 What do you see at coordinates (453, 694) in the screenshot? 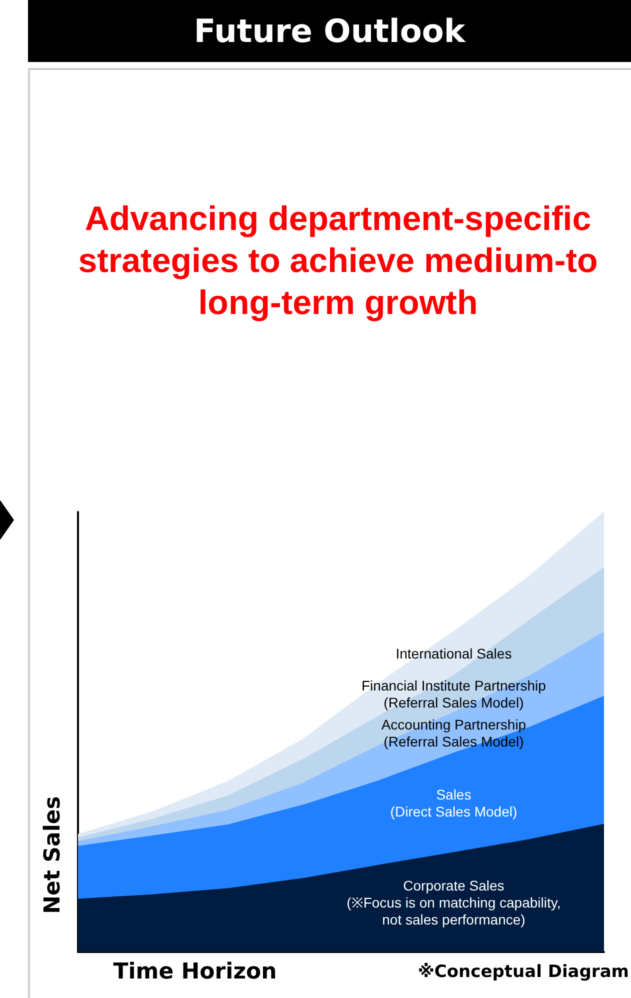
I see `series-label: Financial Institute Partnership (Referral Sales Model)` at bounding box center [453, 694].